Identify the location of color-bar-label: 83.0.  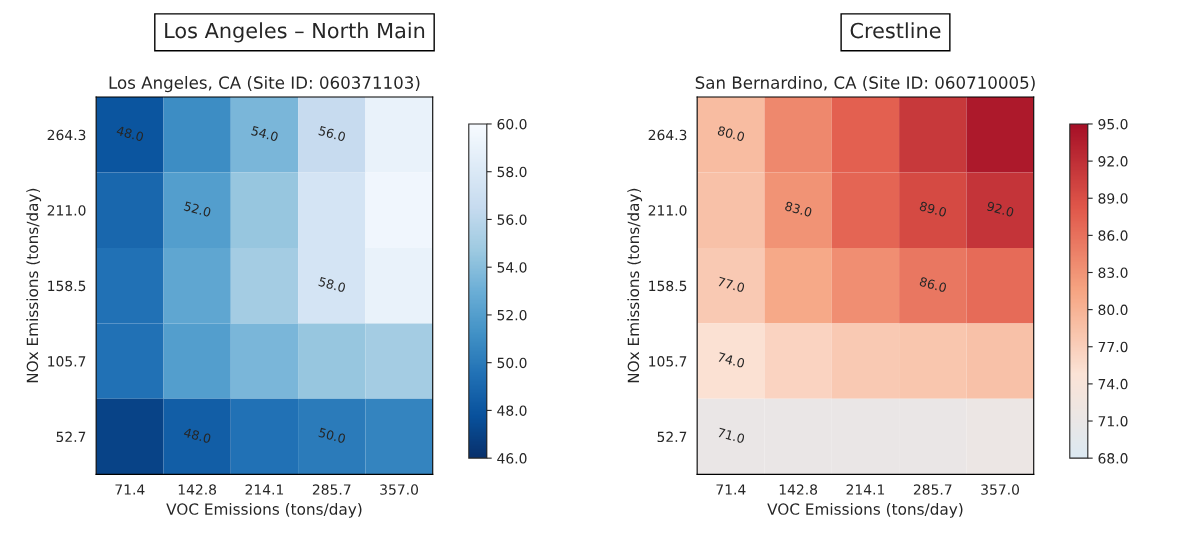
(1113, 272).